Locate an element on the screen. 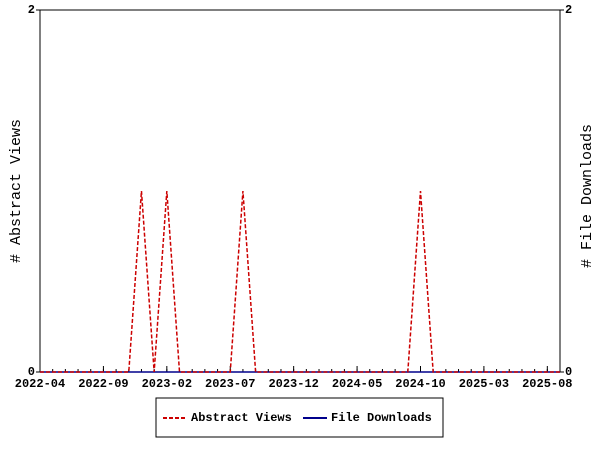  y-tick-label: 2 is located at coordinates (31, 10).